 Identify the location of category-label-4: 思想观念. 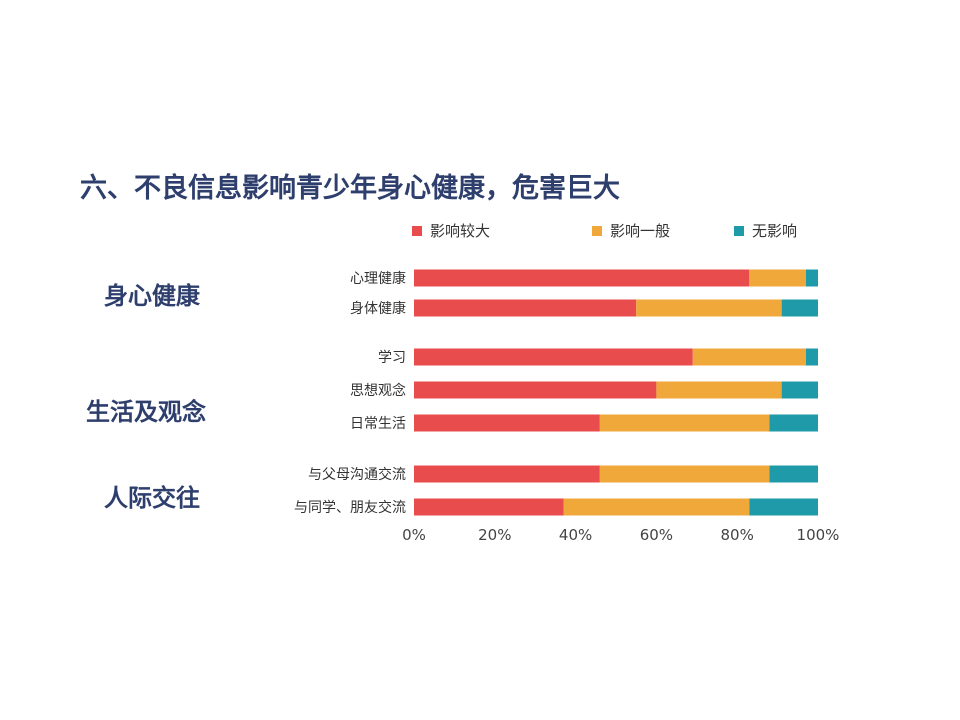
(378, 390).